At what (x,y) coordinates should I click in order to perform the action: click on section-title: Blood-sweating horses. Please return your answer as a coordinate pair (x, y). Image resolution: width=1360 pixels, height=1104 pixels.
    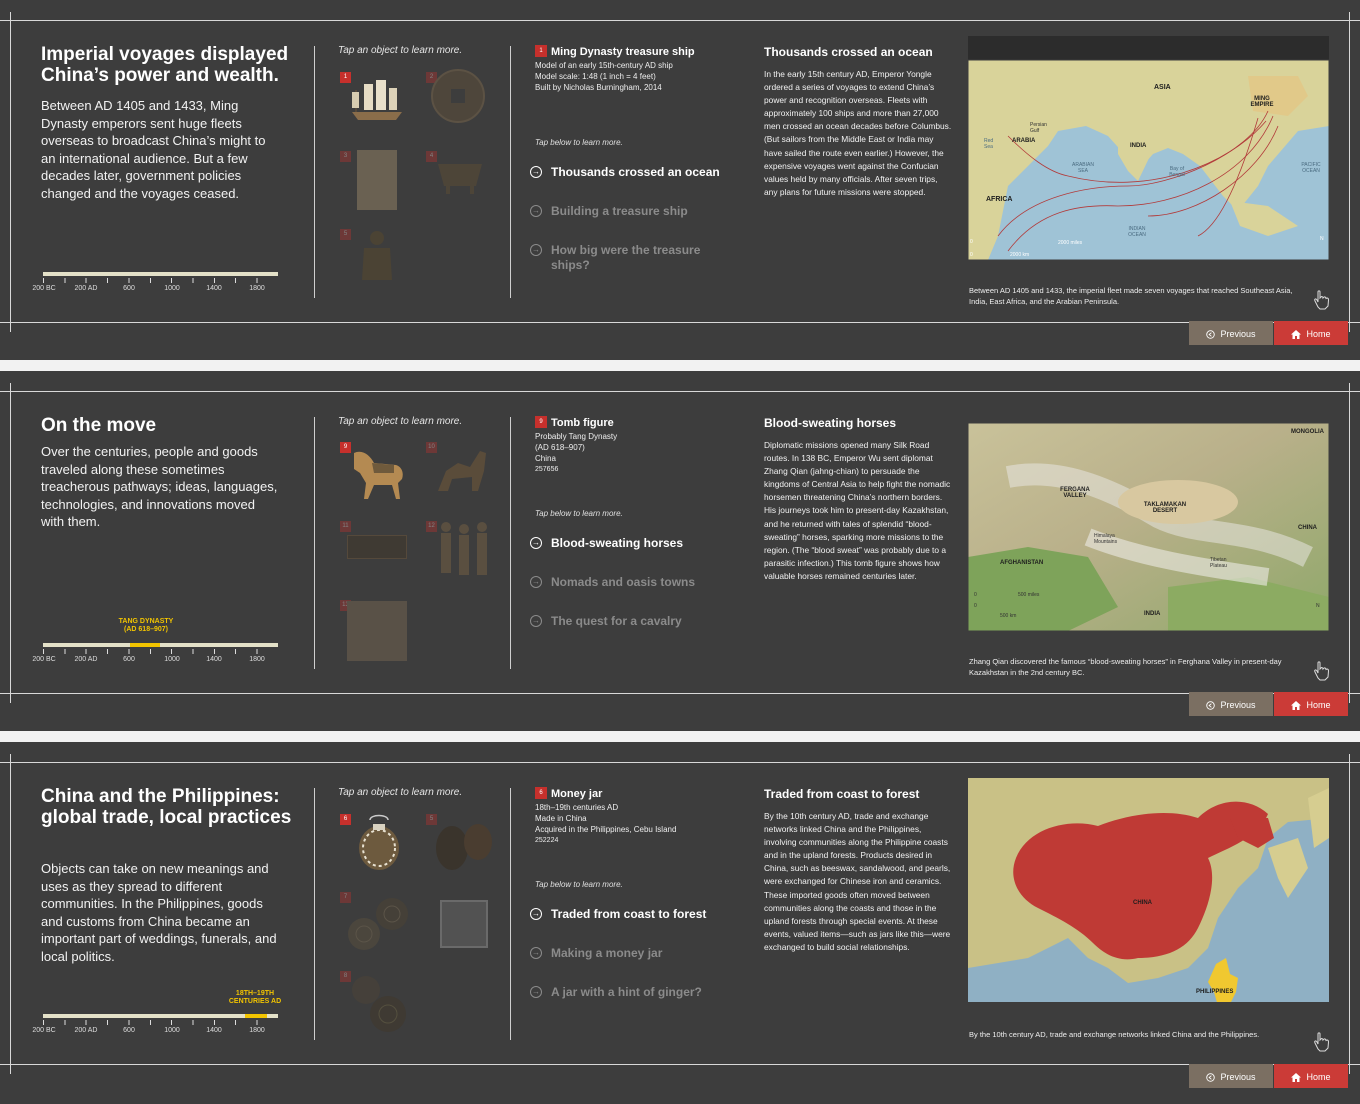
    Looking at the image, I should click on (830, 423).